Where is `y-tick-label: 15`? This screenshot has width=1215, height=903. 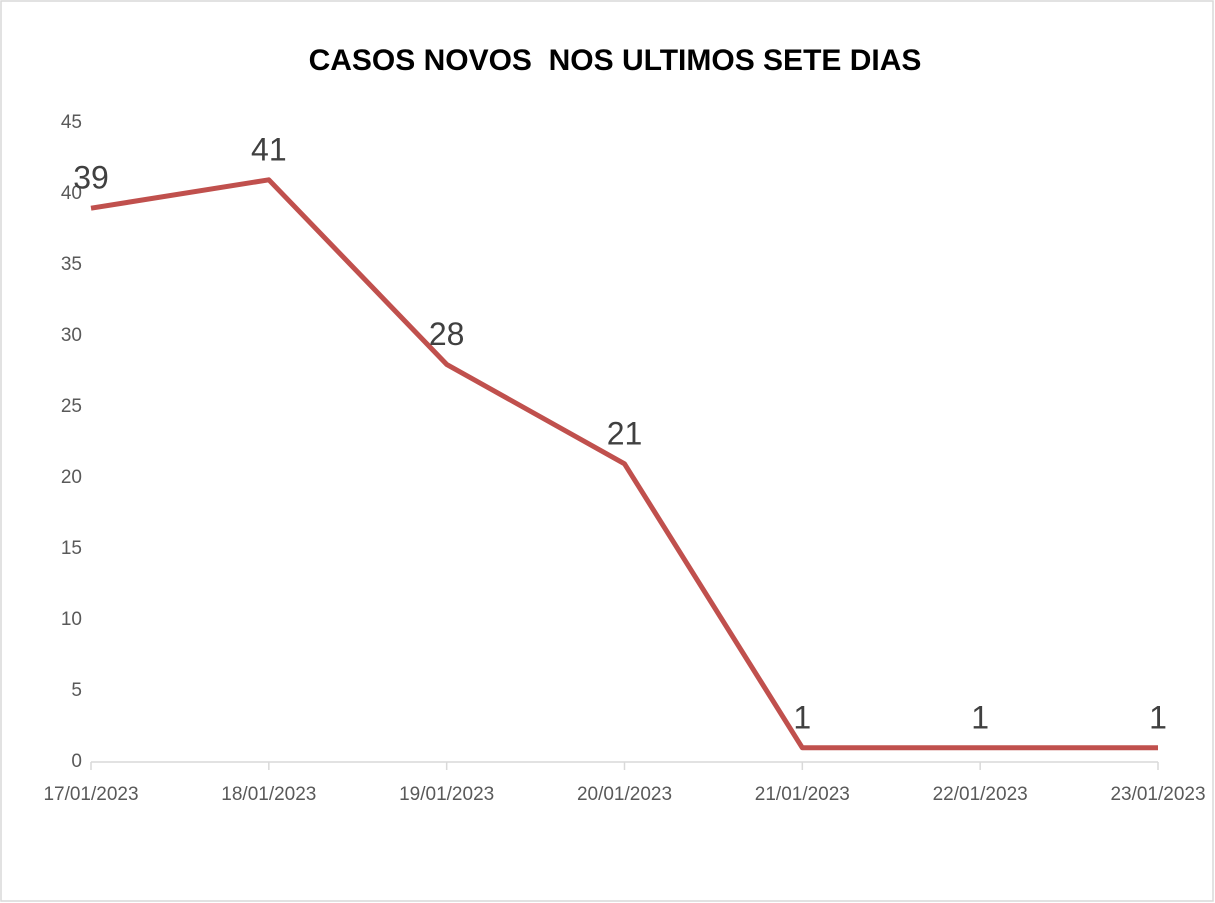 y-tick-label: 15 is located at coordinates (71, 548).